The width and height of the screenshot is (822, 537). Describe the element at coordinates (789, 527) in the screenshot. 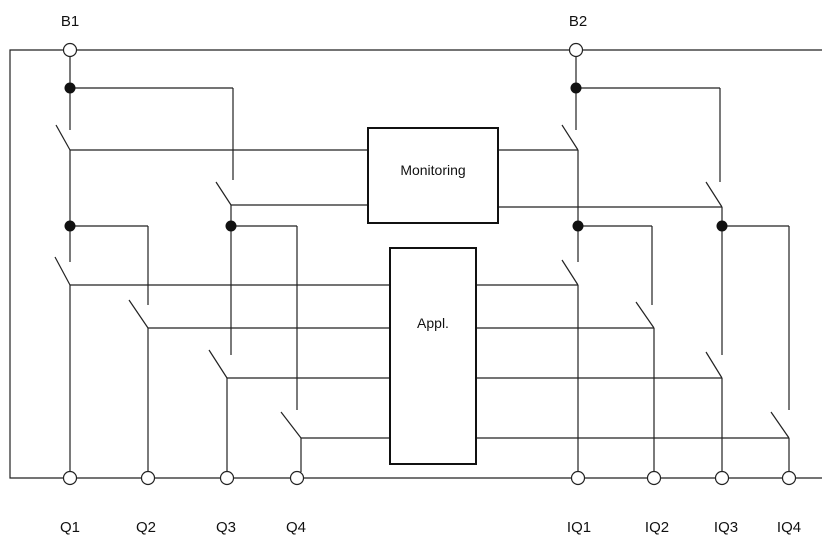

I see `label-iq4: IQ4` at that location.